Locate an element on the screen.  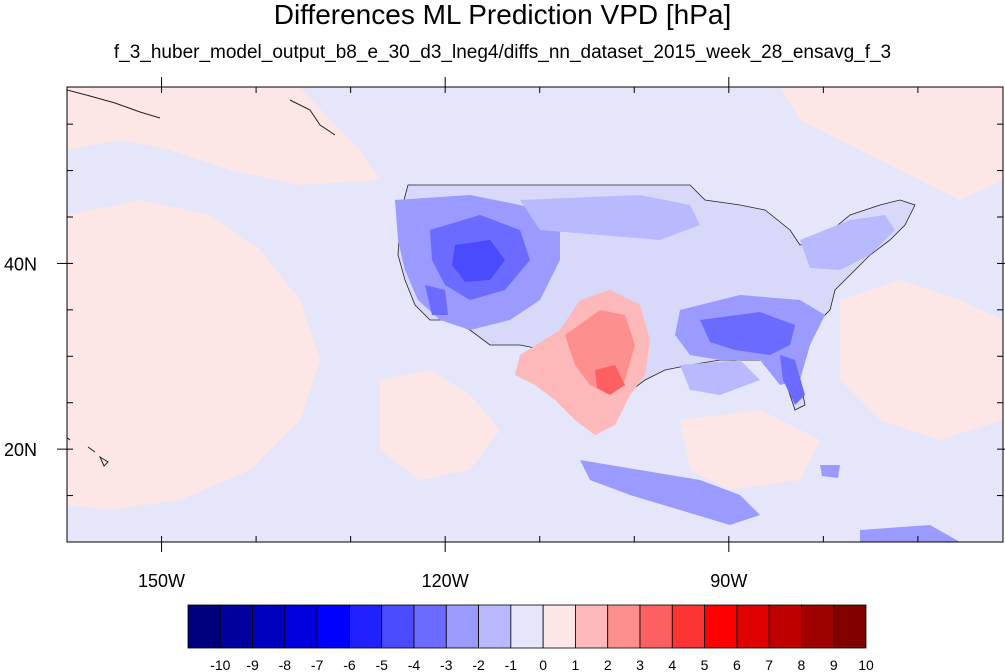
negative-region-cuba is located at coordinates (830, 471).